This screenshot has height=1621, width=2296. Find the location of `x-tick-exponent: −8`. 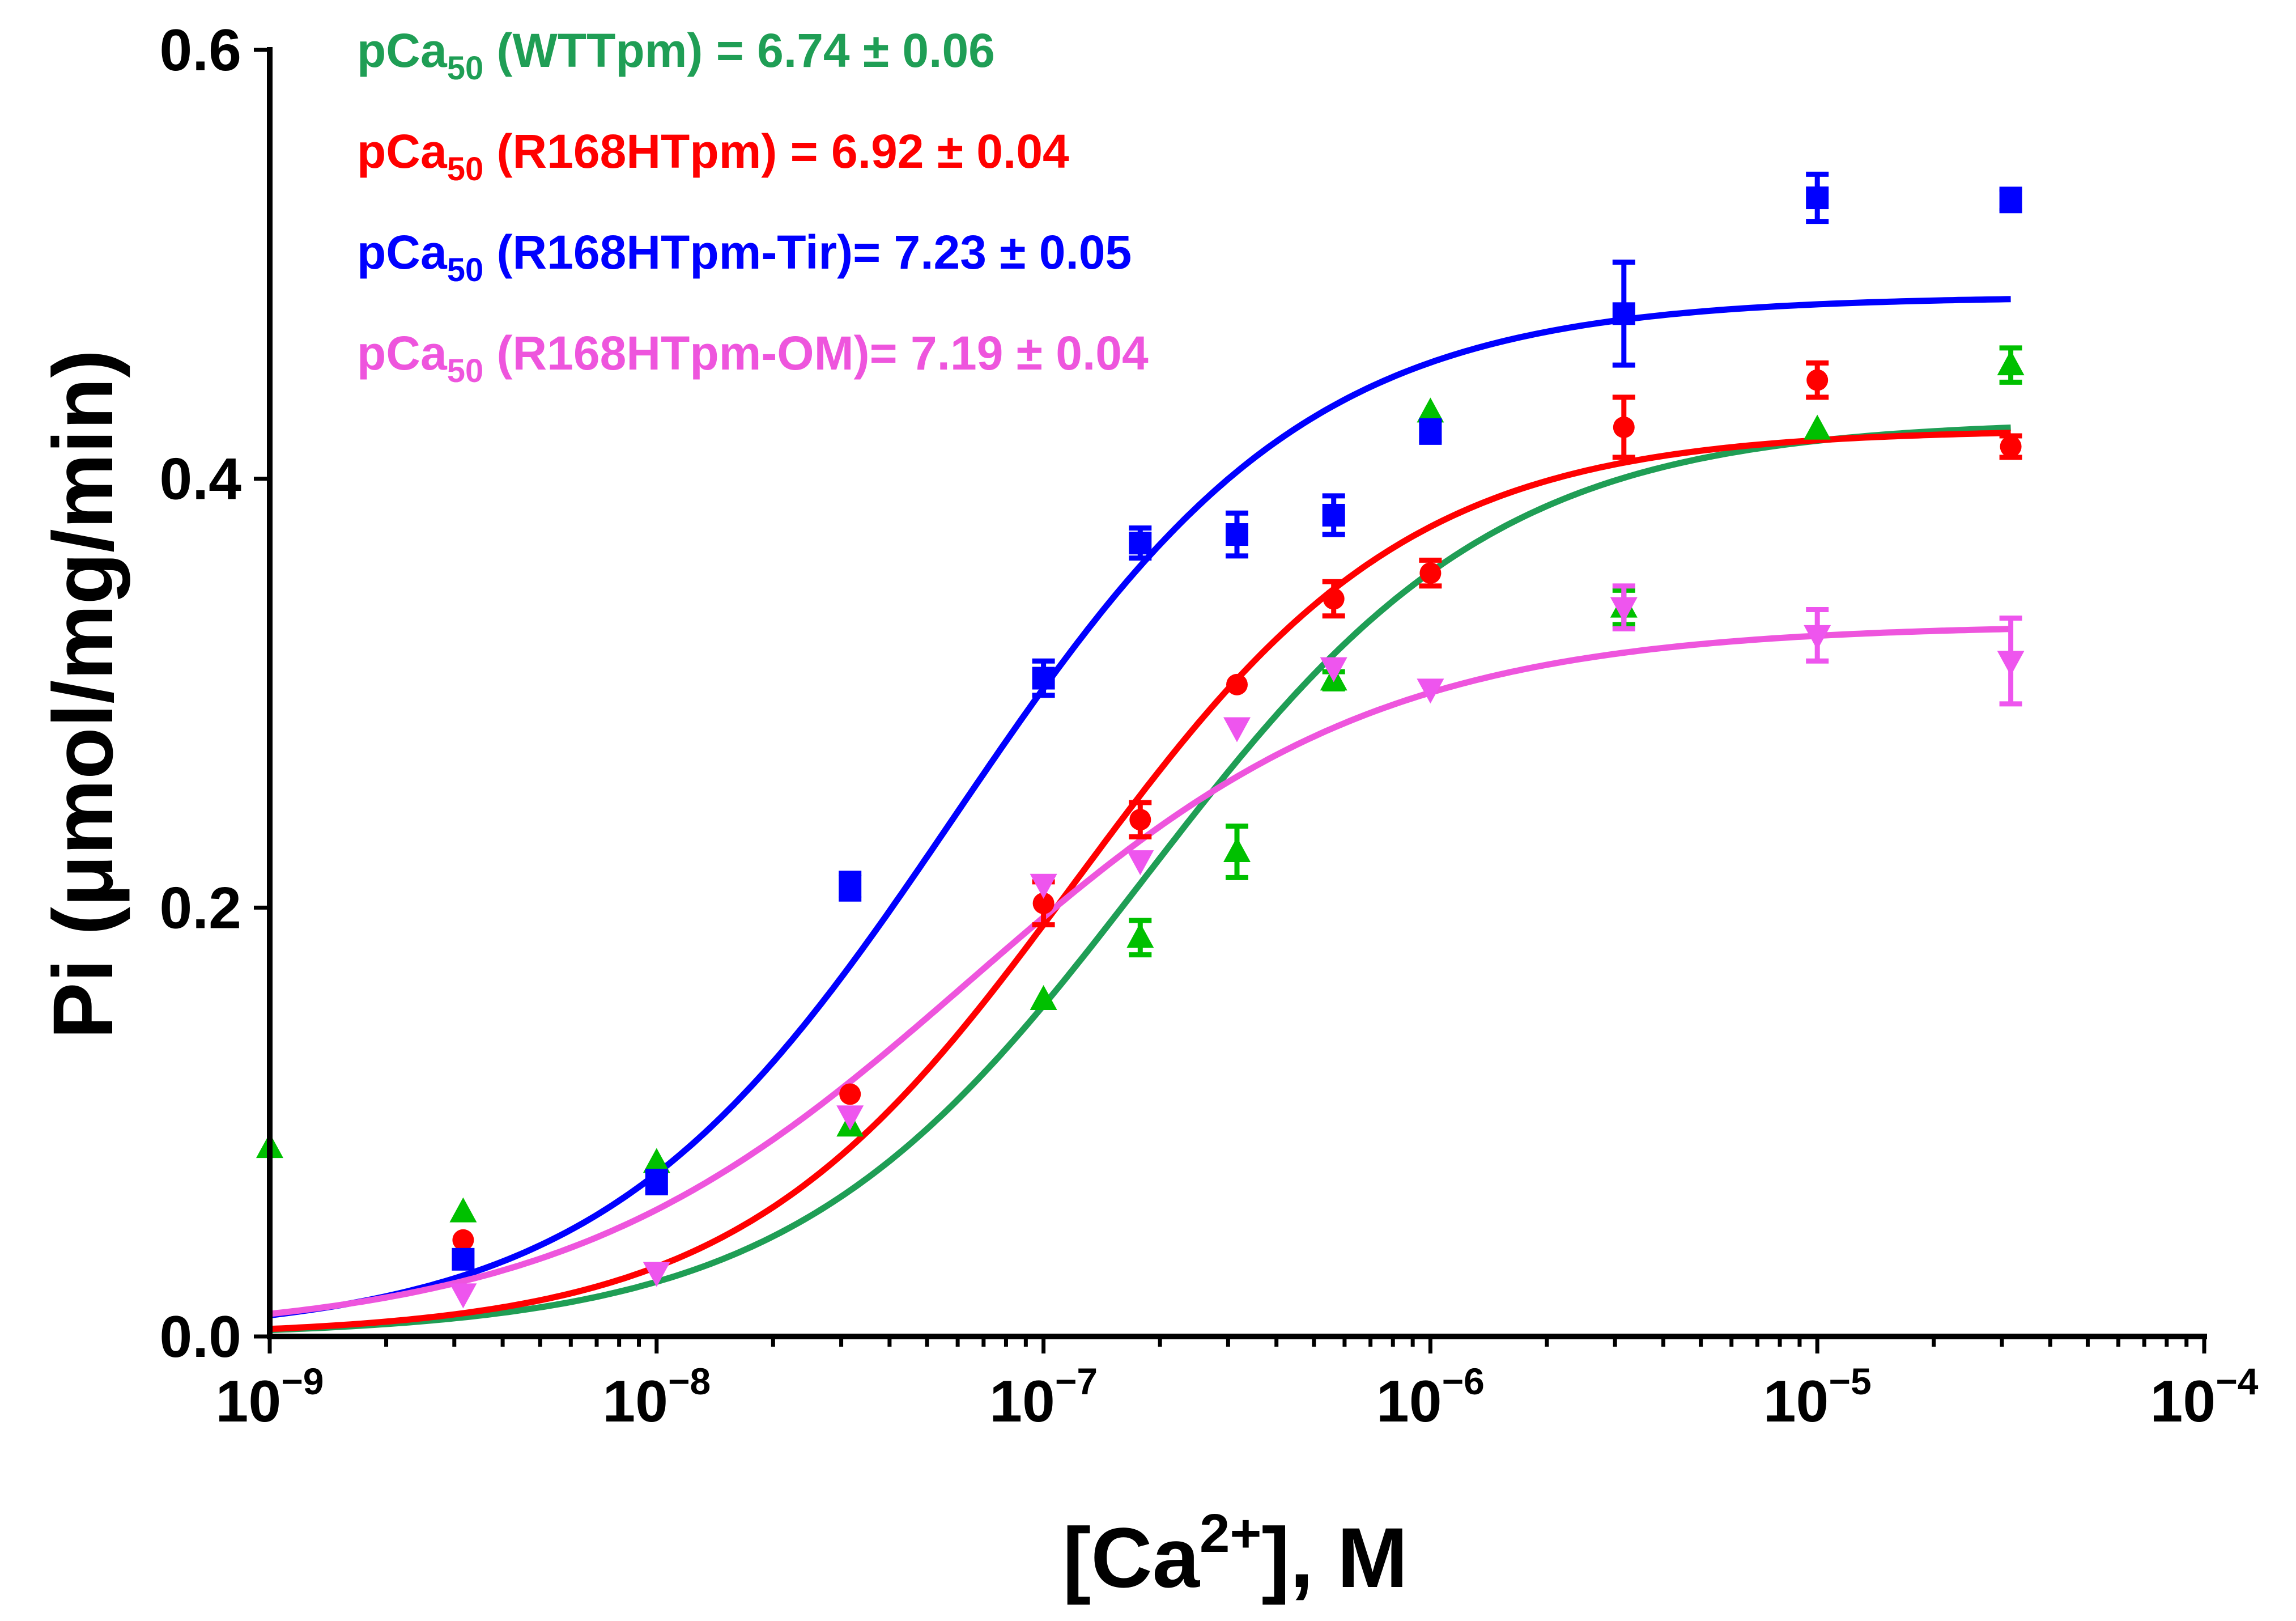

x-tick-exponent: −8 is located at coordinates (689, 1381).